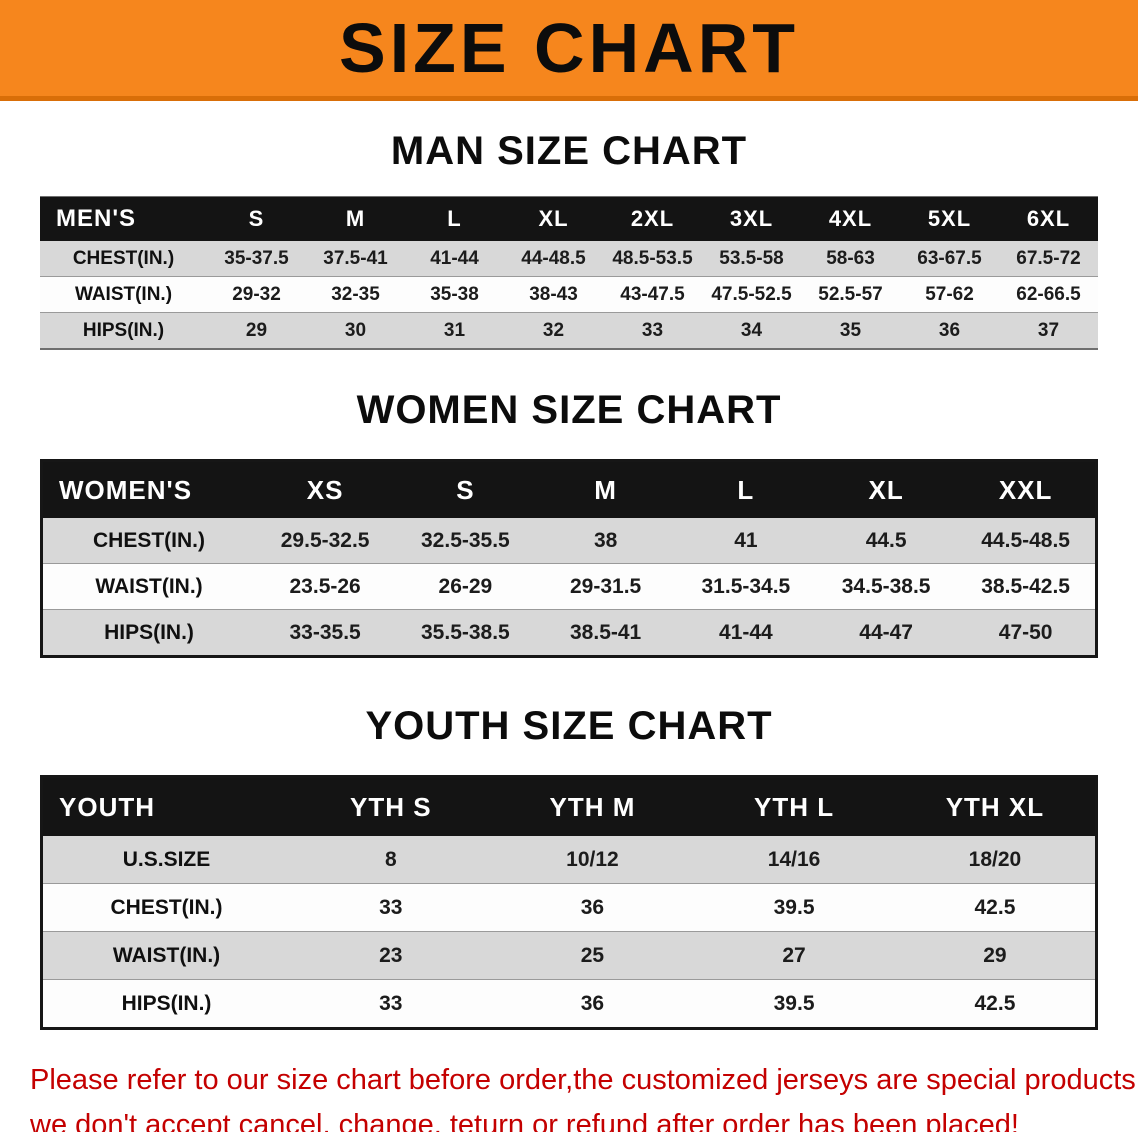  I want to click on size-value-cell: 53.5-58, so click(751, 258).